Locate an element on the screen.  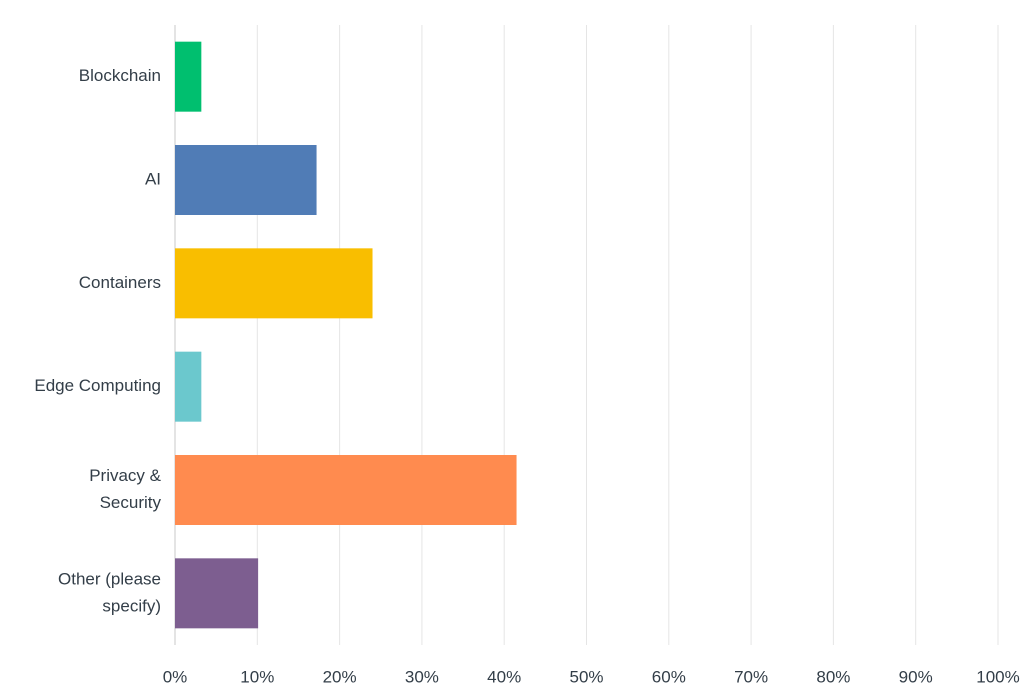
y-tick-label: AI is located at coordinates (153, 178).